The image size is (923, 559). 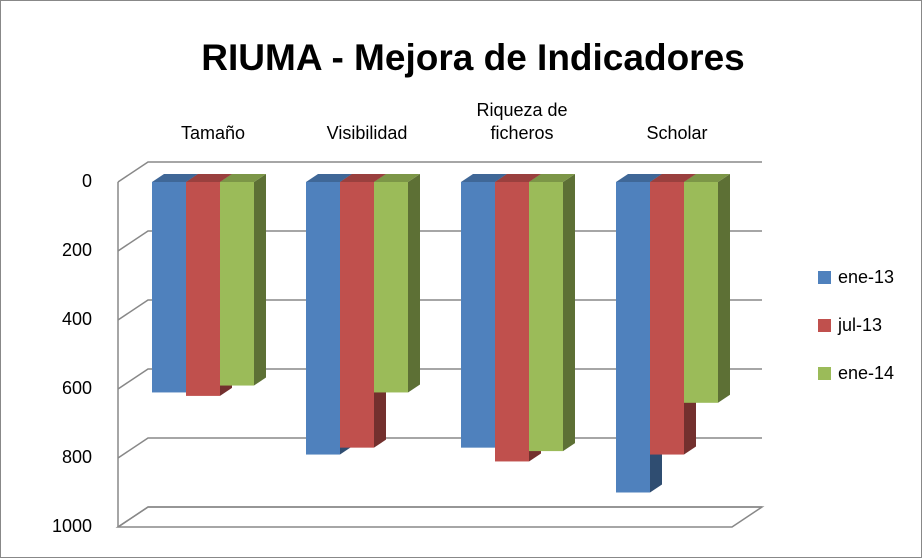 What do you see at coordinates (859, 325) in the screenshot?
I see `legend-label: jul-13` at bounding box center [859, 325].